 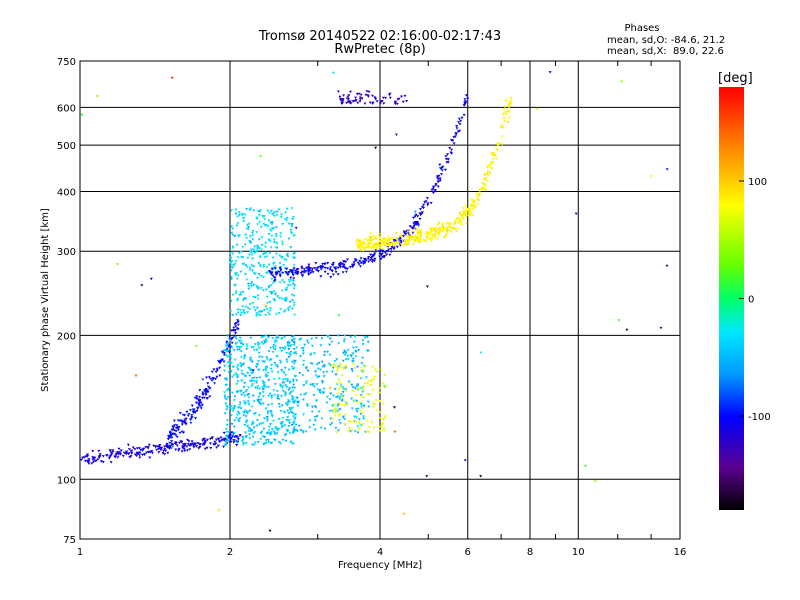 I want to click on y-tick-label: 500, so click(x=66, y=146).